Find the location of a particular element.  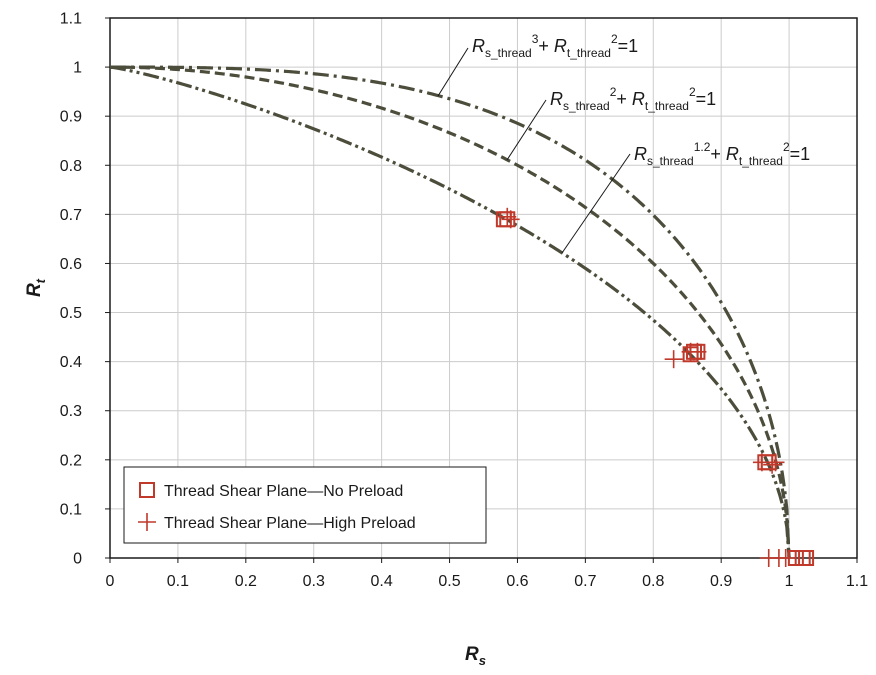

curve-label: Rs_thread1.2+ Rt_thread2=1 is located at coordinates (722, 154).